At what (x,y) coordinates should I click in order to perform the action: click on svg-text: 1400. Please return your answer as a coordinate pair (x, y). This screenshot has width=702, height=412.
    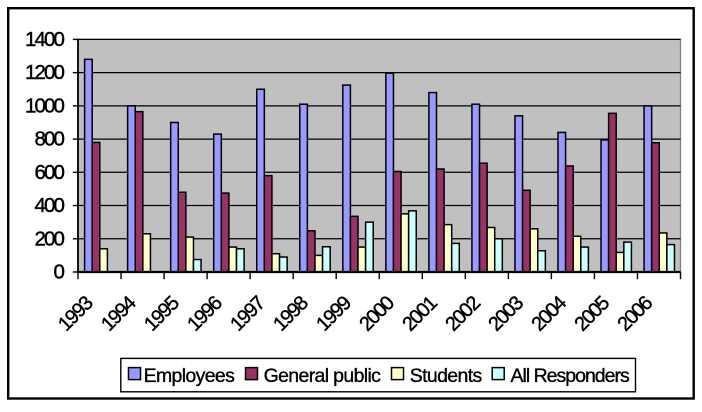
    Looking at the image, I should click on (45, 39).